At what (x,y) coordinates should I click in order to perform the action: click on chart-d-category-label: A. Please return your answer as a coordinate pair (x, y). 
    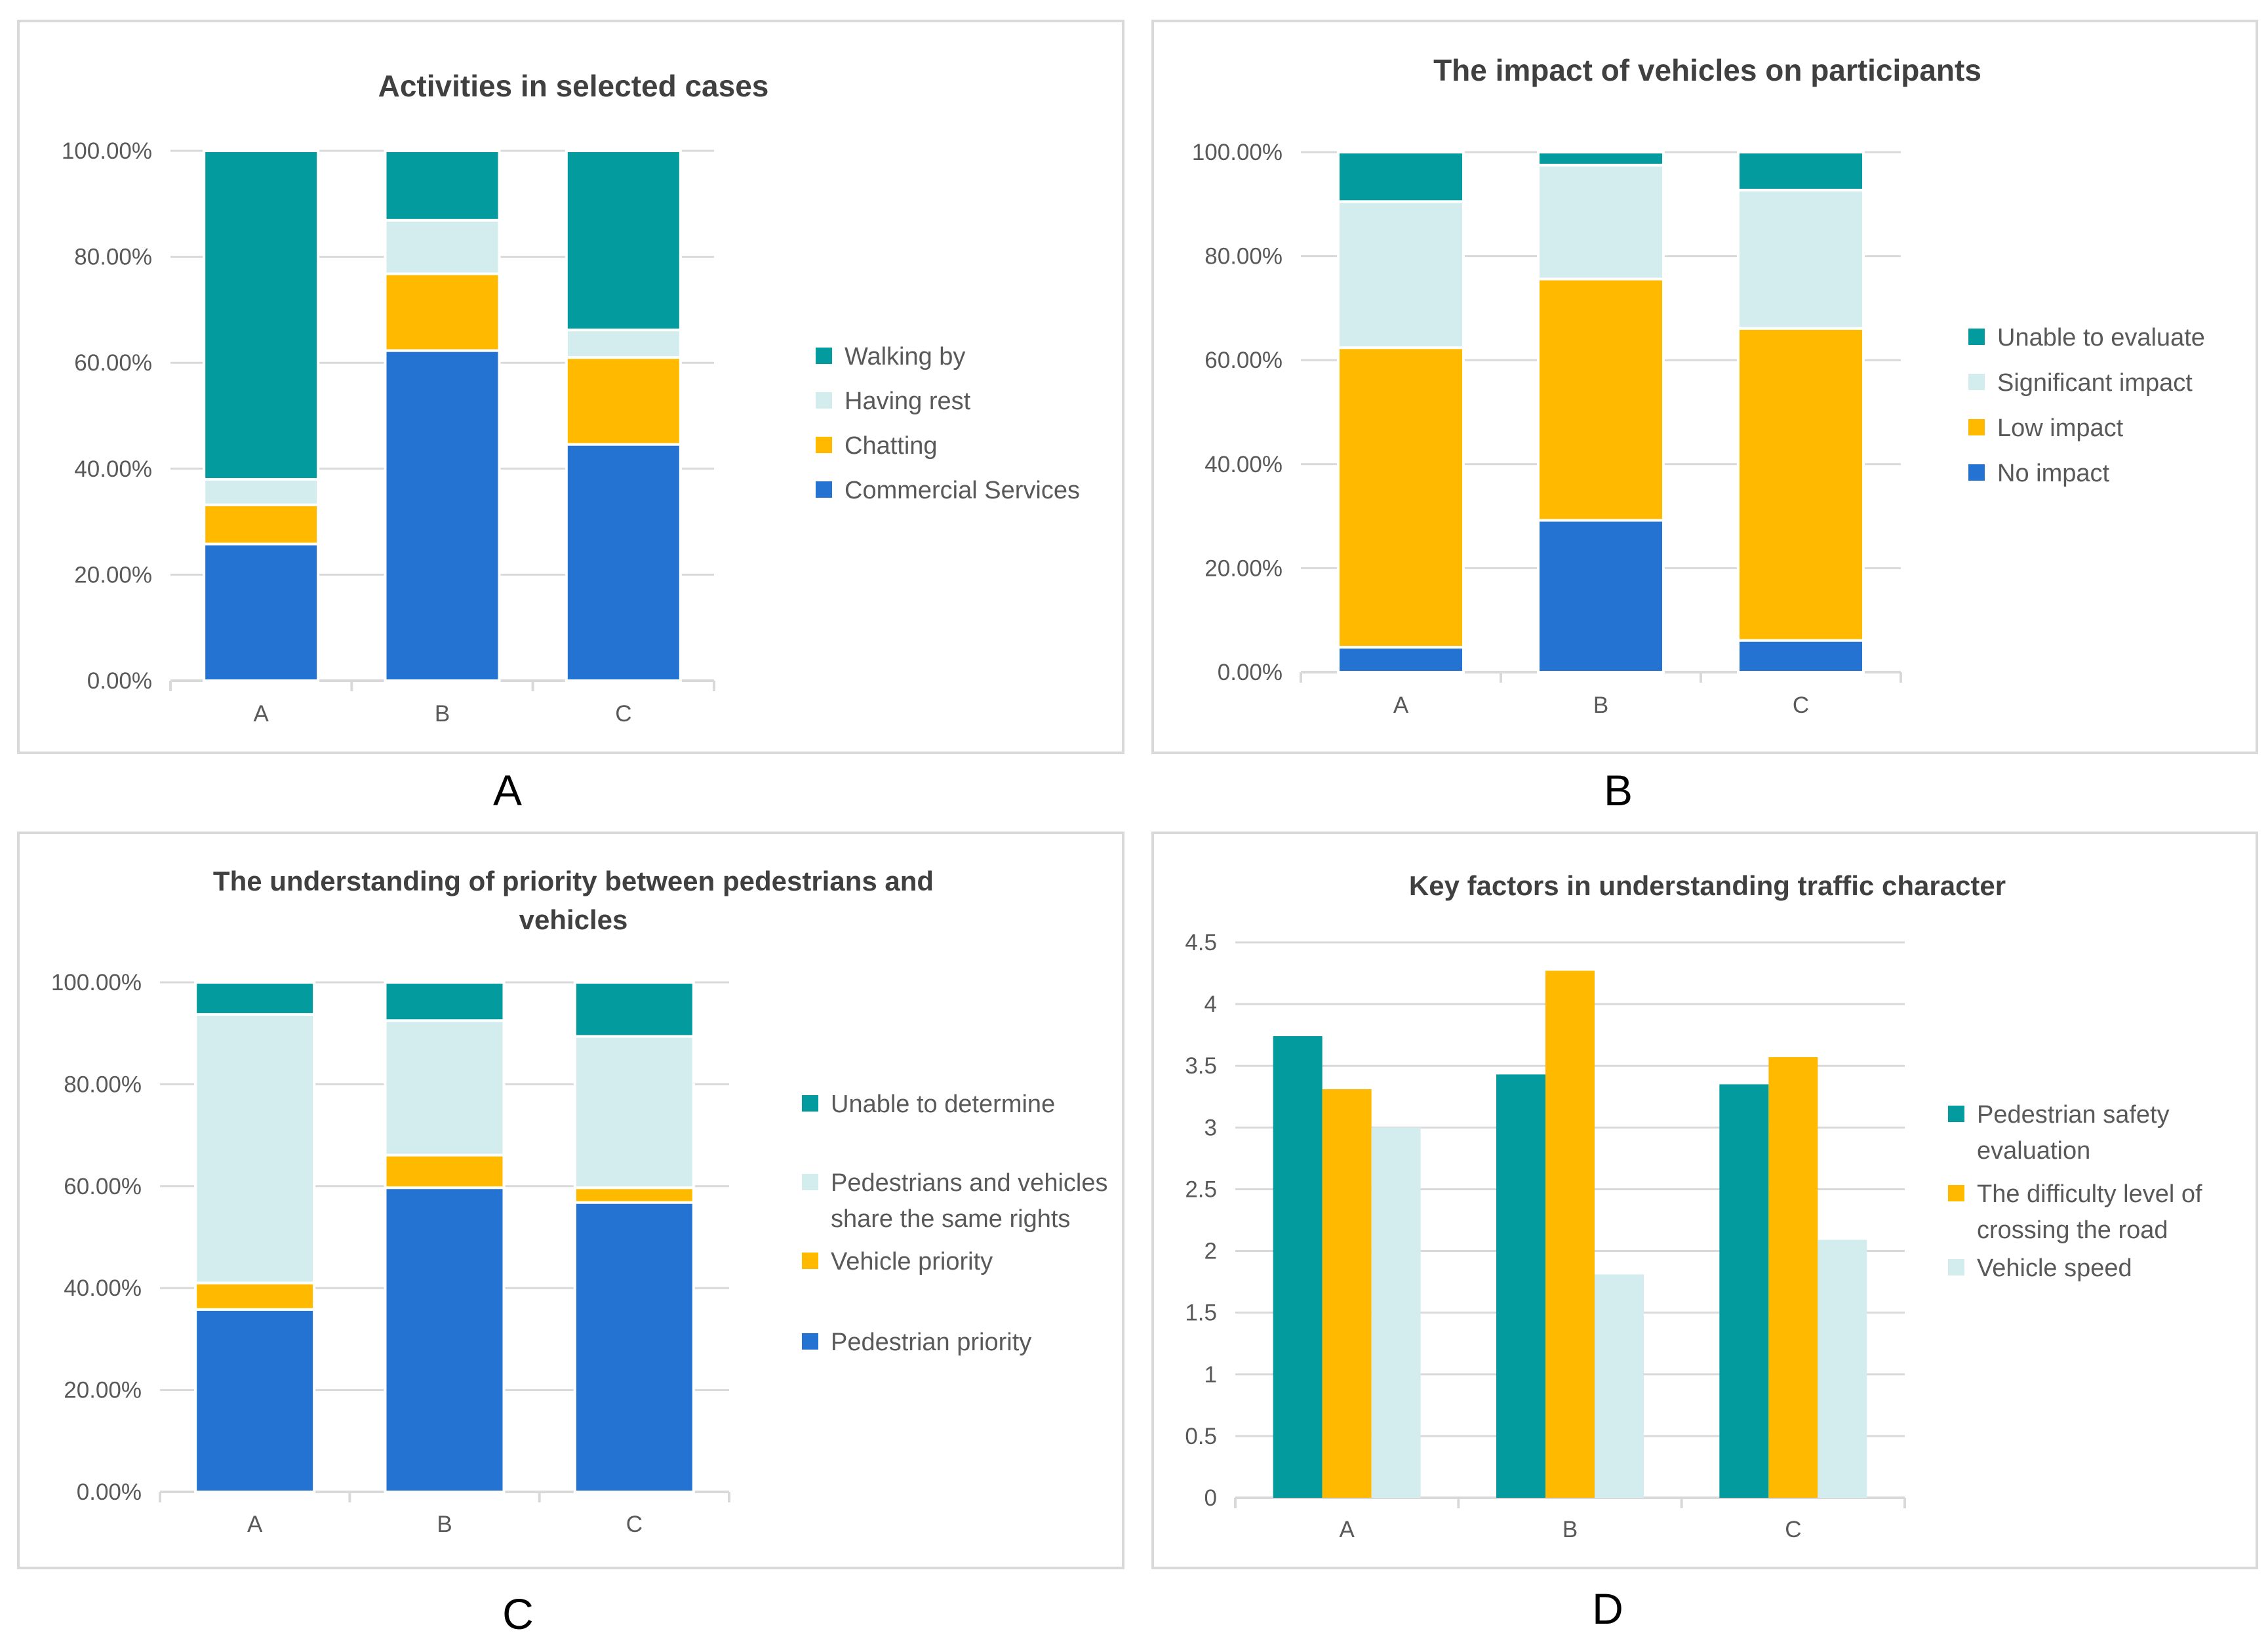
    Looking at the image, I should click on (1347, 1529).